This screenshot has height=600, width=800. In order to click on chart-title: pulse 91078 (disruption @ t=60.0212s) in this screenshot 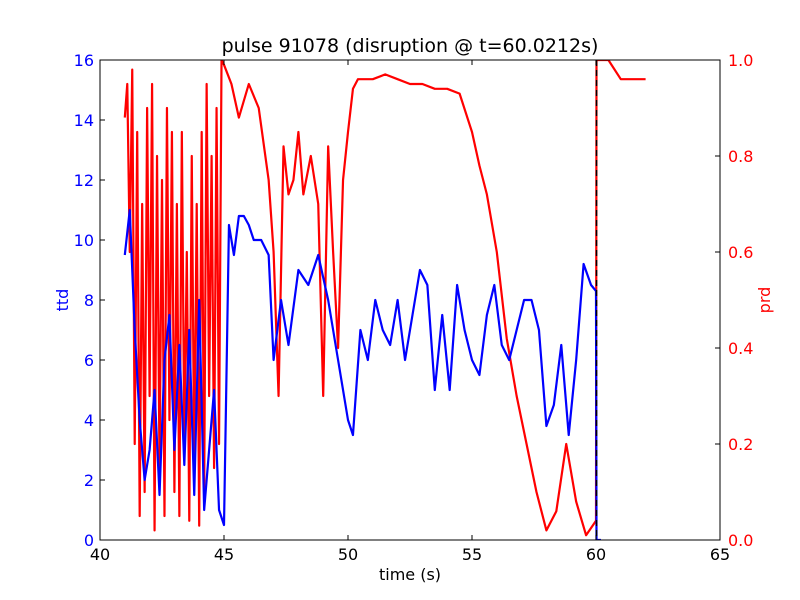, I will do `click(410, 46)`.